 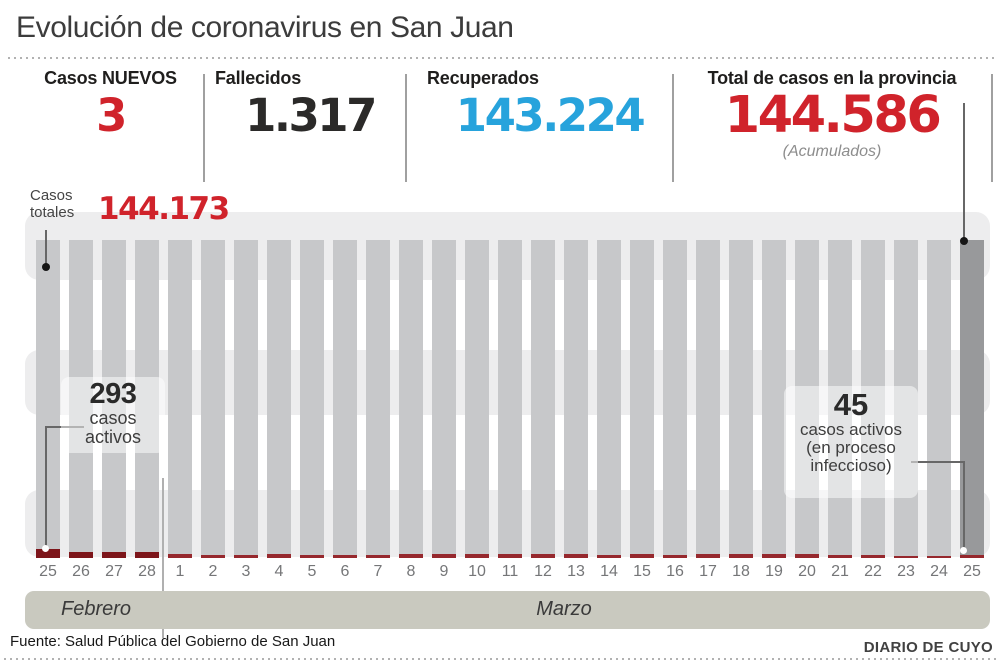 I want to click on annotation-text: casos, so click(x=113, y=418).